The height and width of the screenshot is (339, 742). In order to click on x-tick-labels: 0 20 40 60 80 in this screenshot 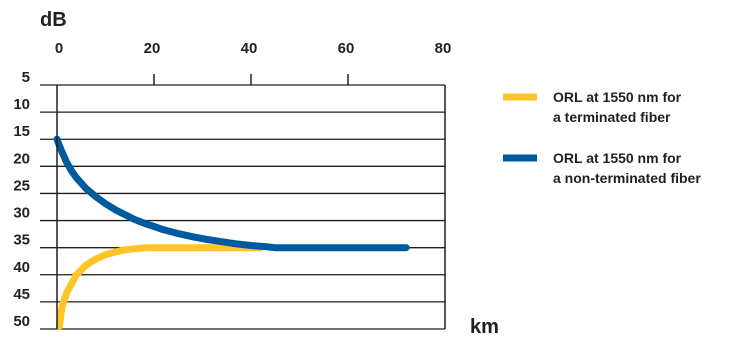, I will do `click(253, 48)`.